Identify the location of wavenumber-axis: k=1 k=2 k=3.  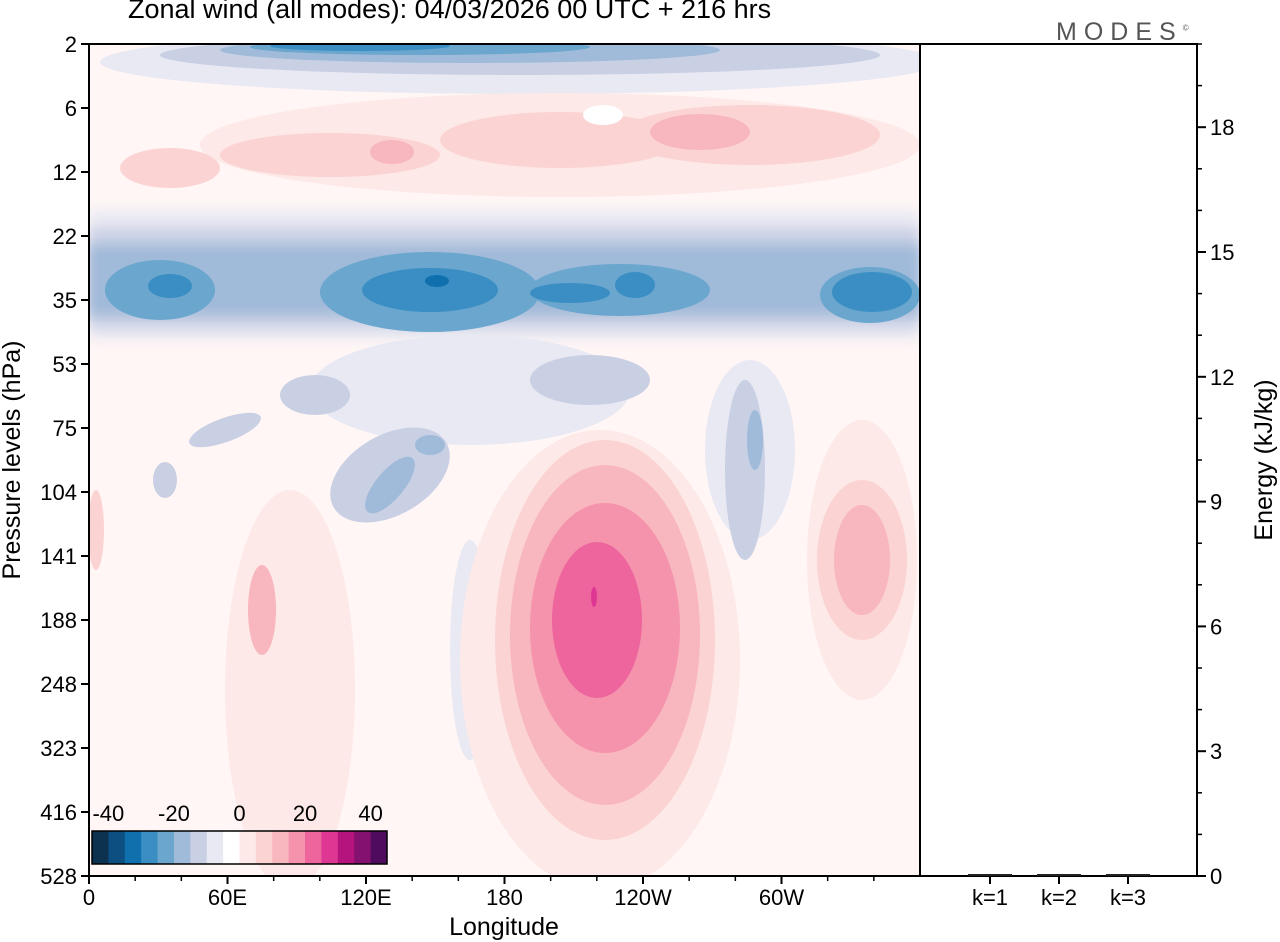
(1059, 893).